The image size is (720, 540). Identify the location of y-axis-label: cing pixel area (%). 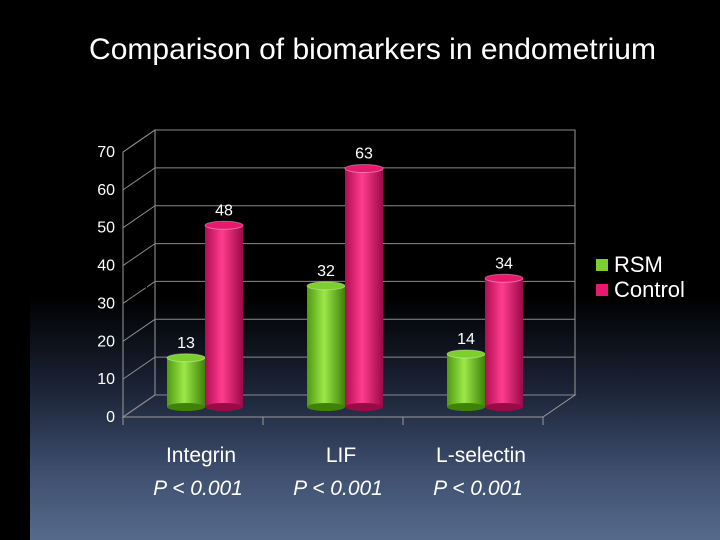
(90, 285).